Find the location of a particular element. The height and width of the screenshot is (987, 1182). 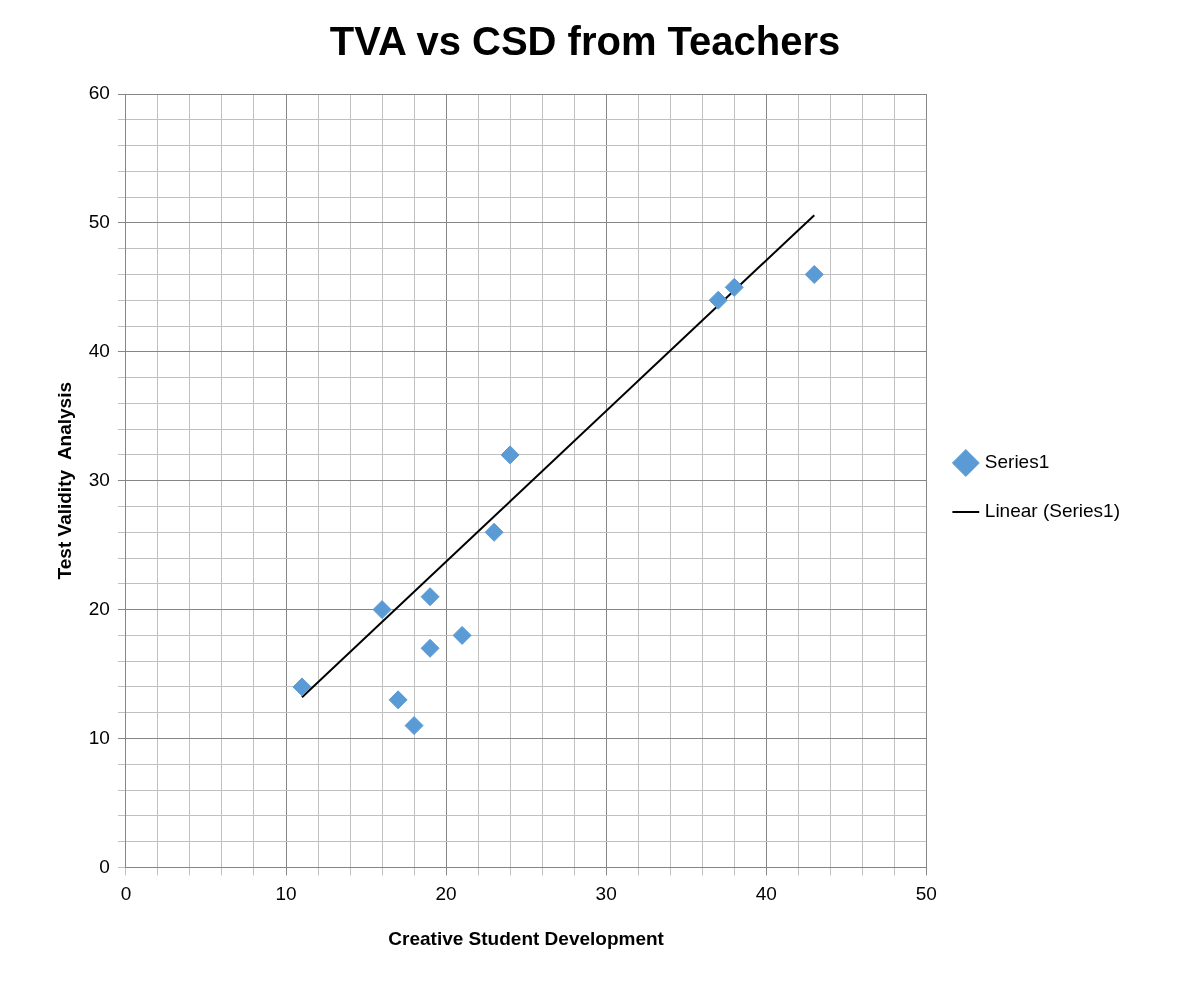

legend-label: Series1 is located at coordinates (1017, 462).